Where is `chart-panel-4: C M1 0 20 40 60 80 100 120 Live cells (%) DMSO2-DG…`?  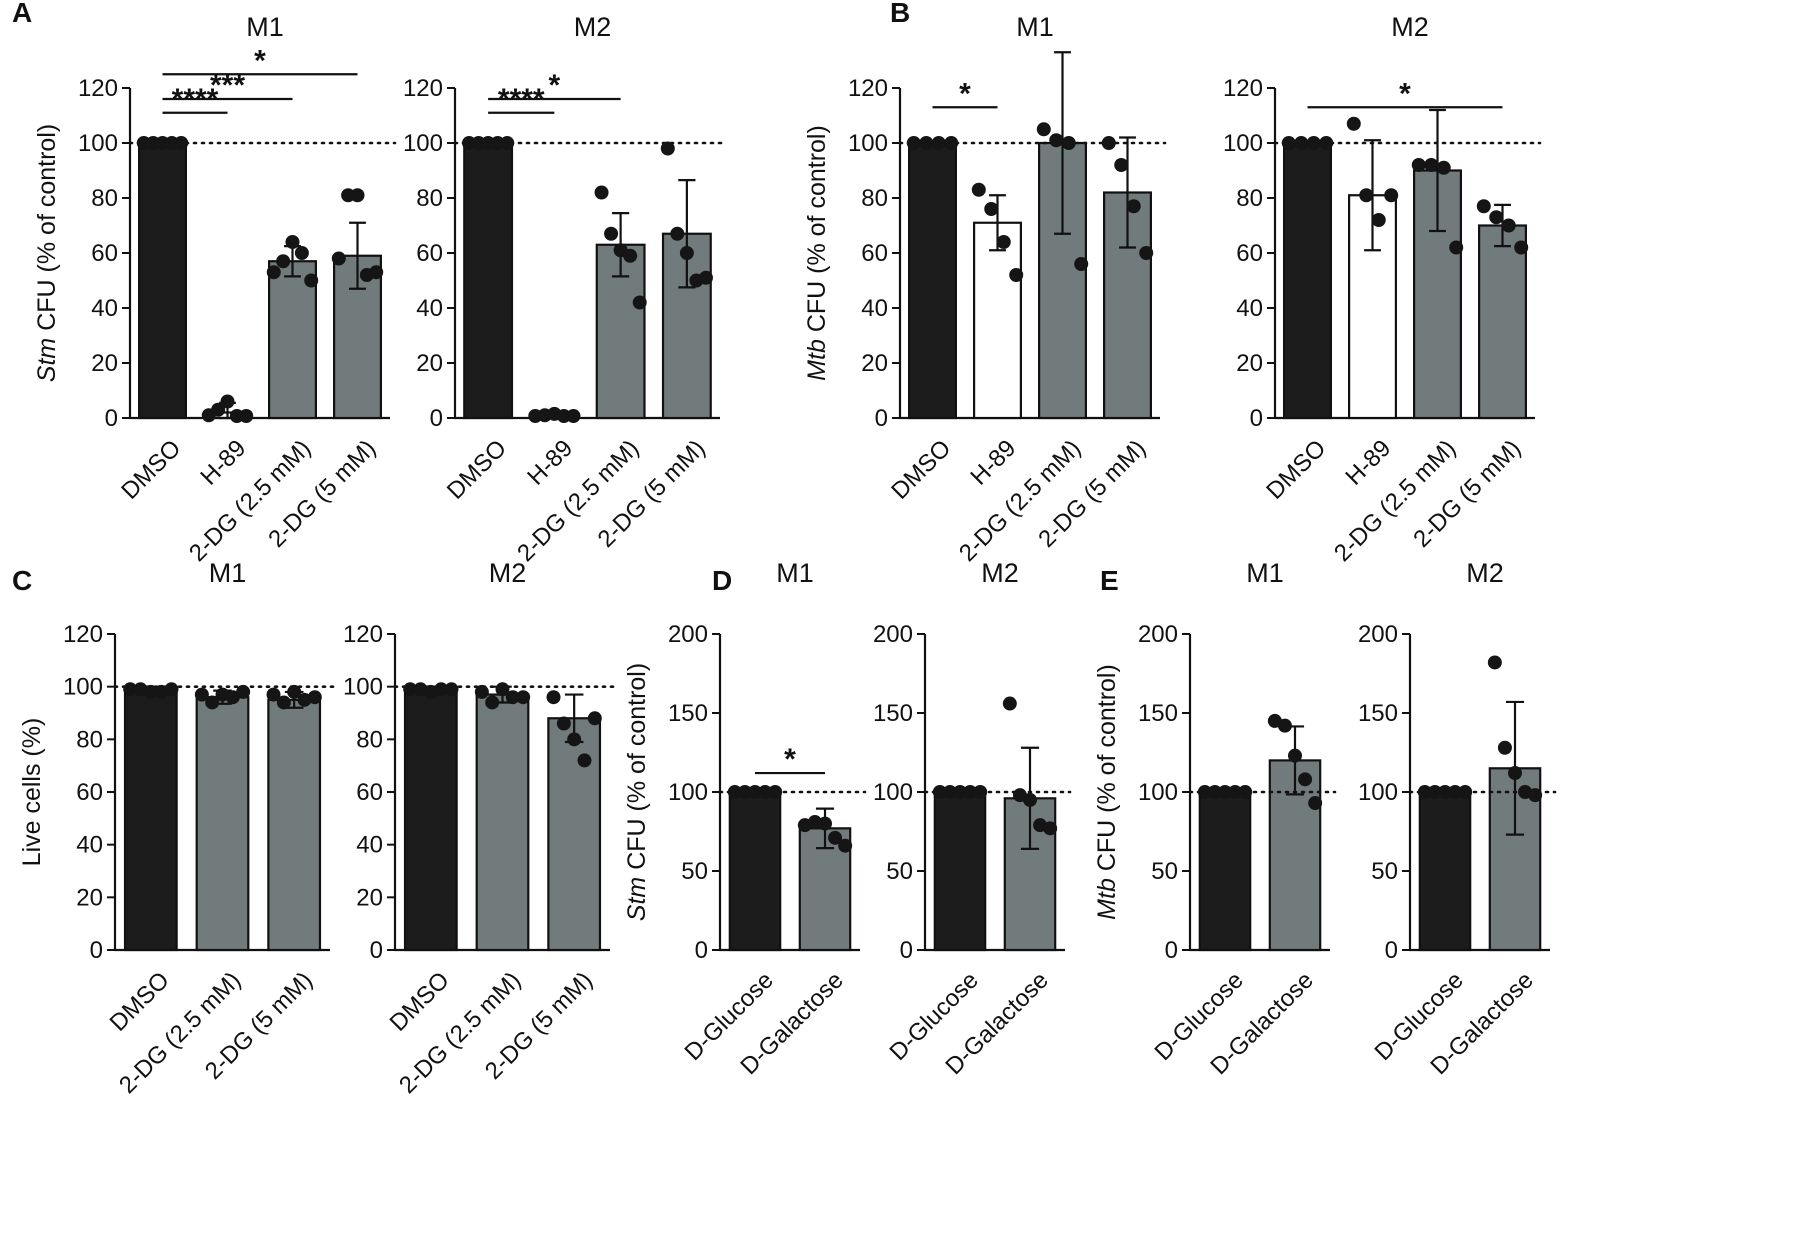
chart-panel-4: C M1 0 20 40 60 80 100 120 Live cells (%) DMSO2-DG… is located at coordinates (174, 828).